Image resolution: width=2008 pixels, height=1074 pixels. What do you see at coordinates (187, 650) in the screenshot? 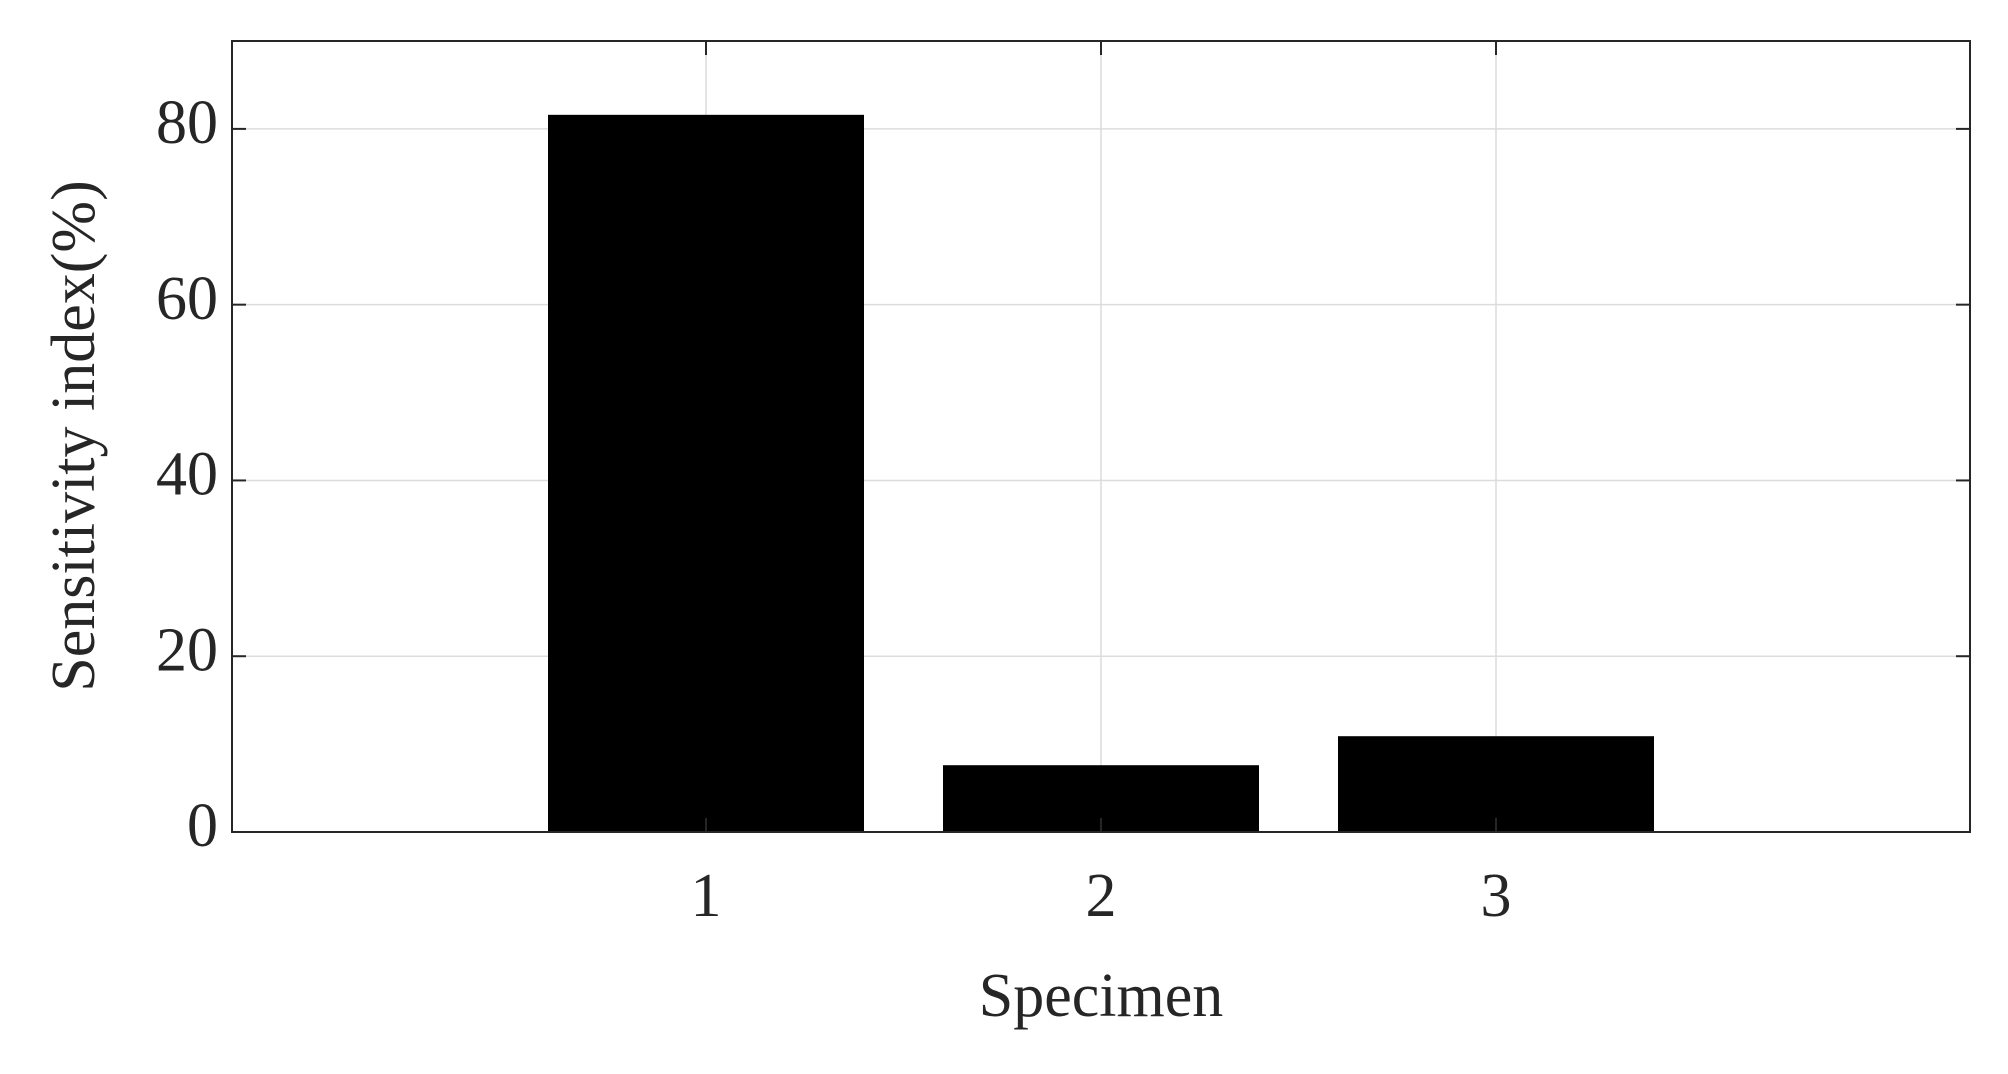
I see `y-tick-label: 20` at bounding box center [187, 650].